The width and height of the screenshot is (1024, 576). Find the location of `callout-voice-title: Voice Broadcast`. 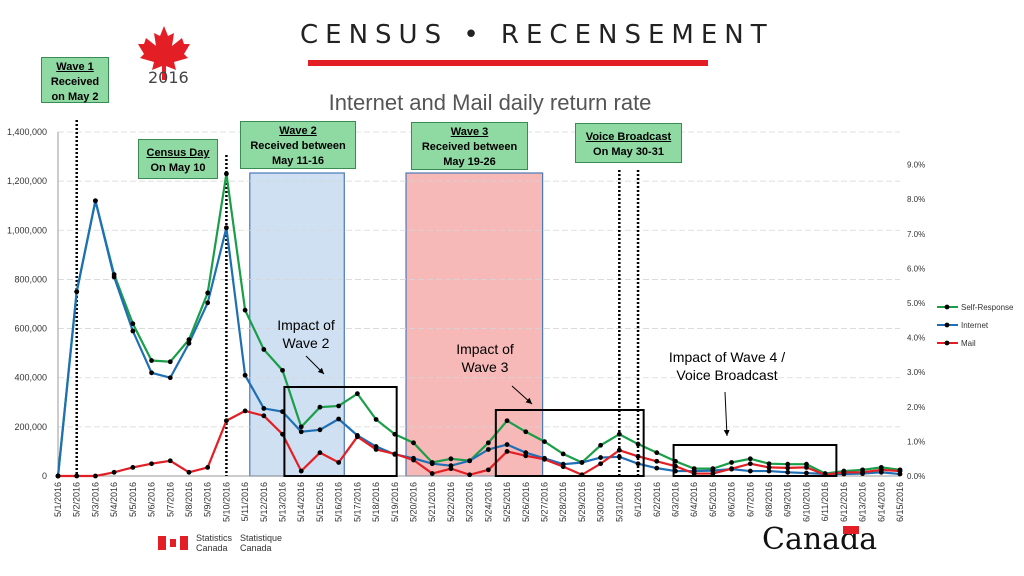

callout-voice-title: Voice Broadcast is located at coordinates (628, 137).